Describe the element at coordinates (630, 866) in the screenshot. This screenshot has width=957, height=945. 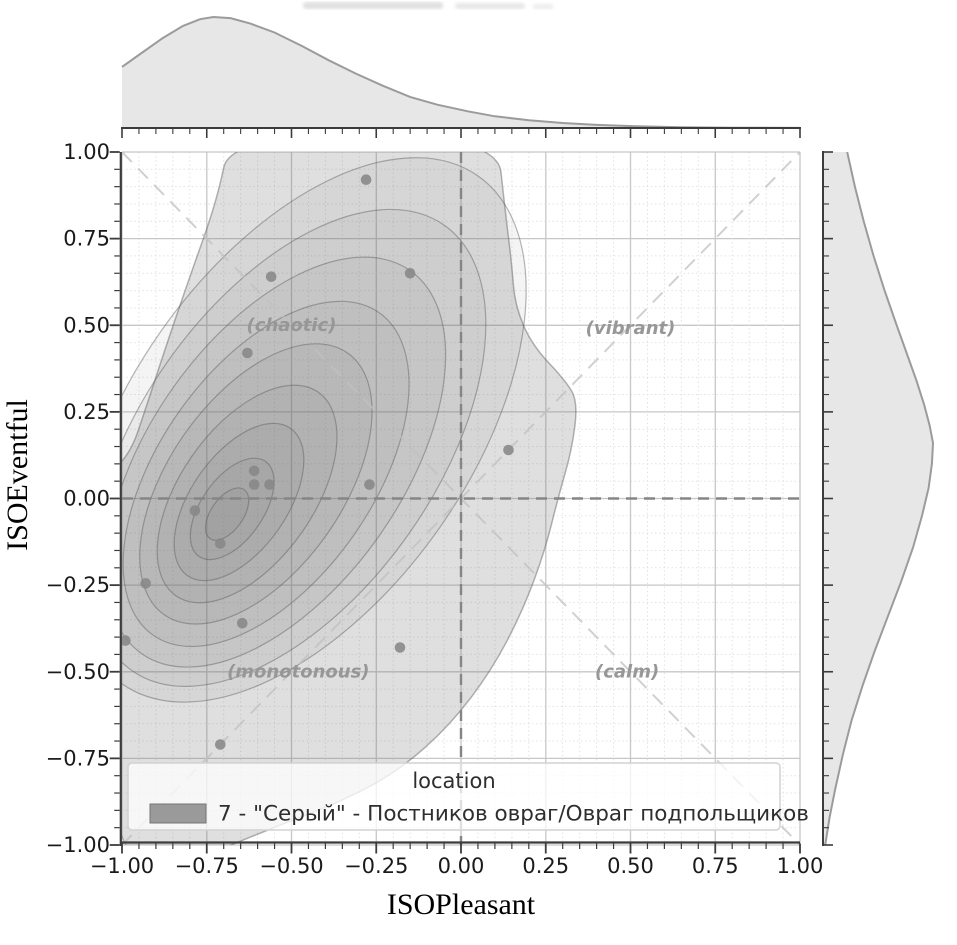
I see `x-tick-label: 0.50` at that location.